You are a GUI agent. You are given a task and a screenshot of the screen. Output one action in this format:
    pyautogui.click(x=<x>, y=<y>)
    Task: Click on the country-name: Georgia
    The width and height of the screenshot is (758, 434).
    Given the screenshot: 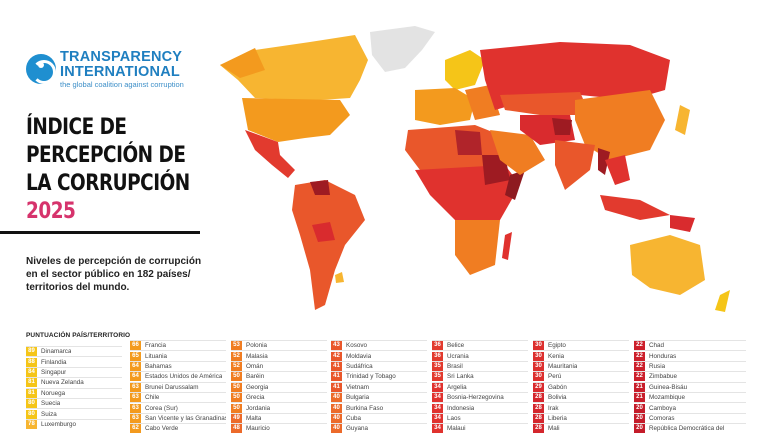 What is the action you would take?
    pyautogui.click(x=257, y=387)
    